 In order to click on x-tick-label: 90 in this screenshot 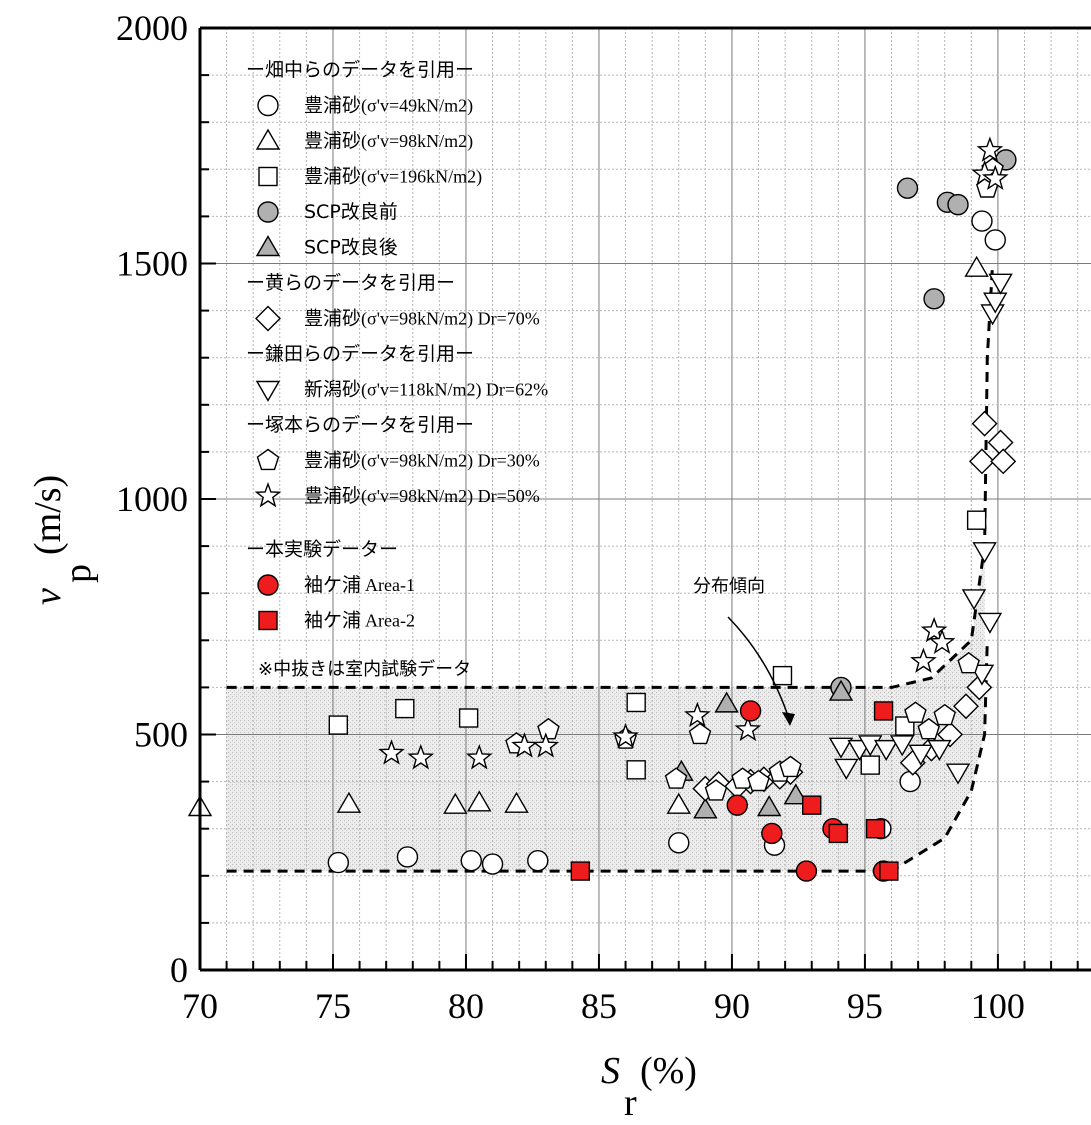, I will do `click(732, 1006)`.